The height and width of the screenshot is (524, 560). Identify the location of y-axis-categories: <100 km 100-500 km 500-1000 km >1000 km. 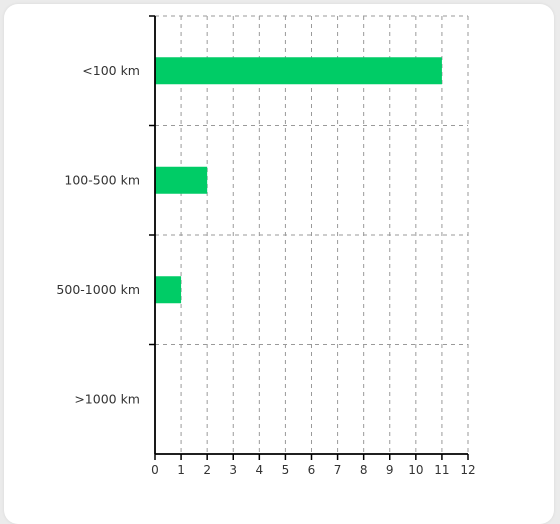
(98, 235).